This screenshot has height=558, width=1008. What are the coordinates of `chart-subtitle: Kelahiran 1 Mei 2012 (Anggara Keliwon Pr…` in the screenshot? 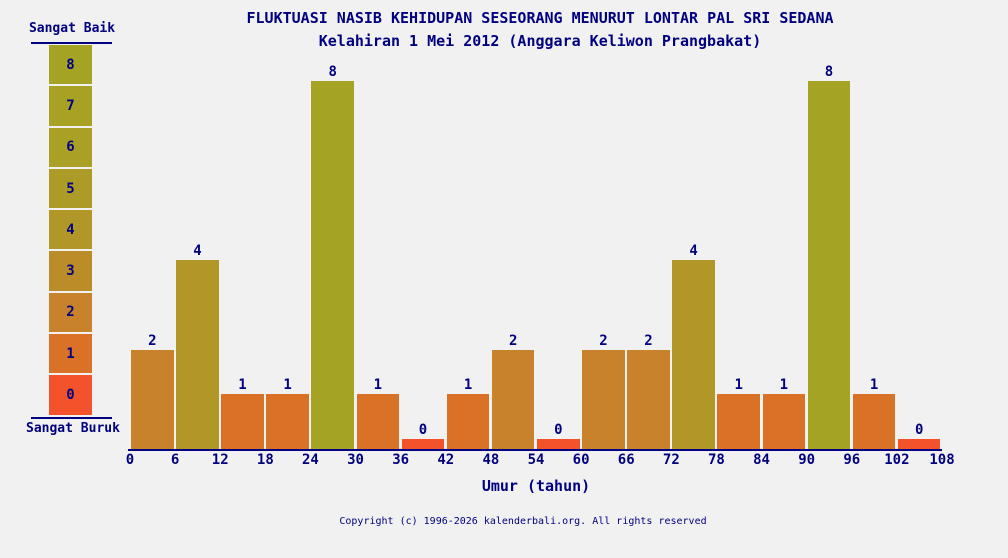 It's located at (540, 41).